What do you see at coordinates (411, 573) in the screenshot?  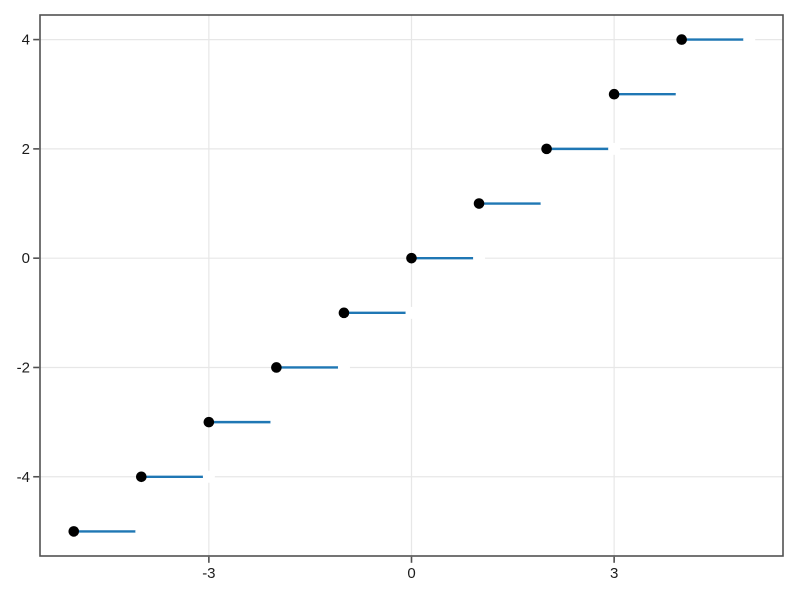 I see `x-tick-label: 0` at bounding box center [411, 573].